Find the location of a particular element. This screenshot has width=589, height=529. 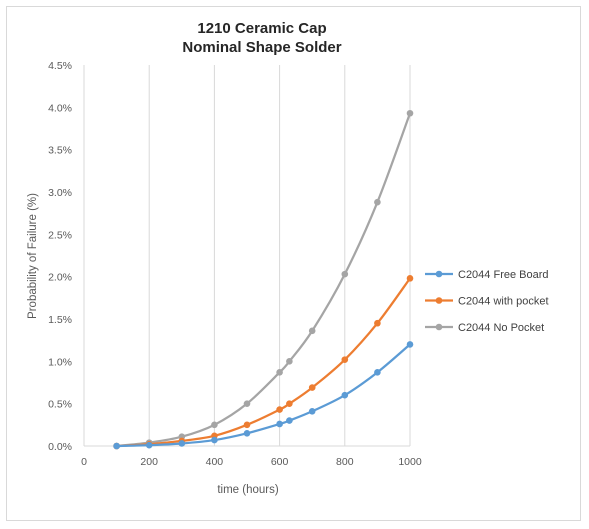

series-c2044-free-board is located at coordinates (263, 395).